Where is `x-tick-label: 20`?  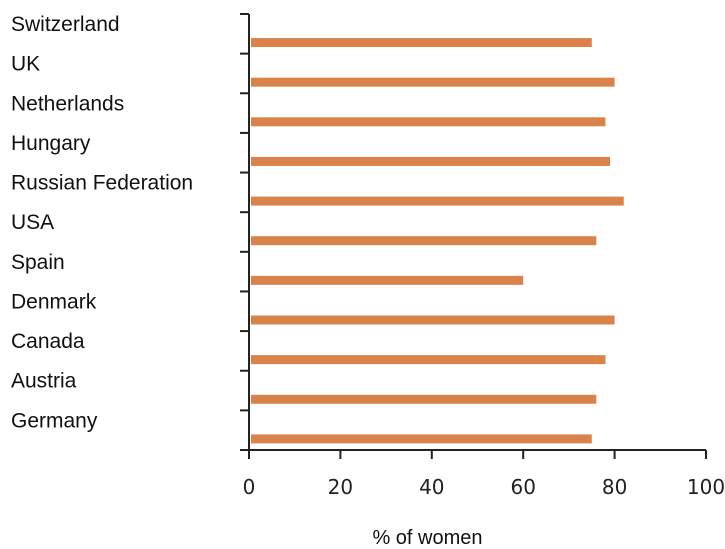
x-tick-label: 20 is located at coordinates (340, 487).